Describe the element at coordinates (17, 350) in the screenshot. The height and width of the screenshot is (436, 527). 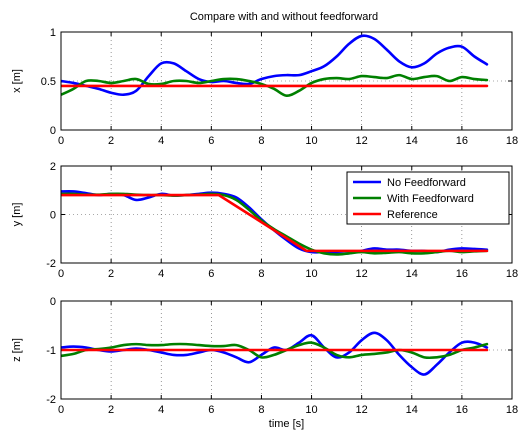
I see `y-axis-label: z [m]` at that location.